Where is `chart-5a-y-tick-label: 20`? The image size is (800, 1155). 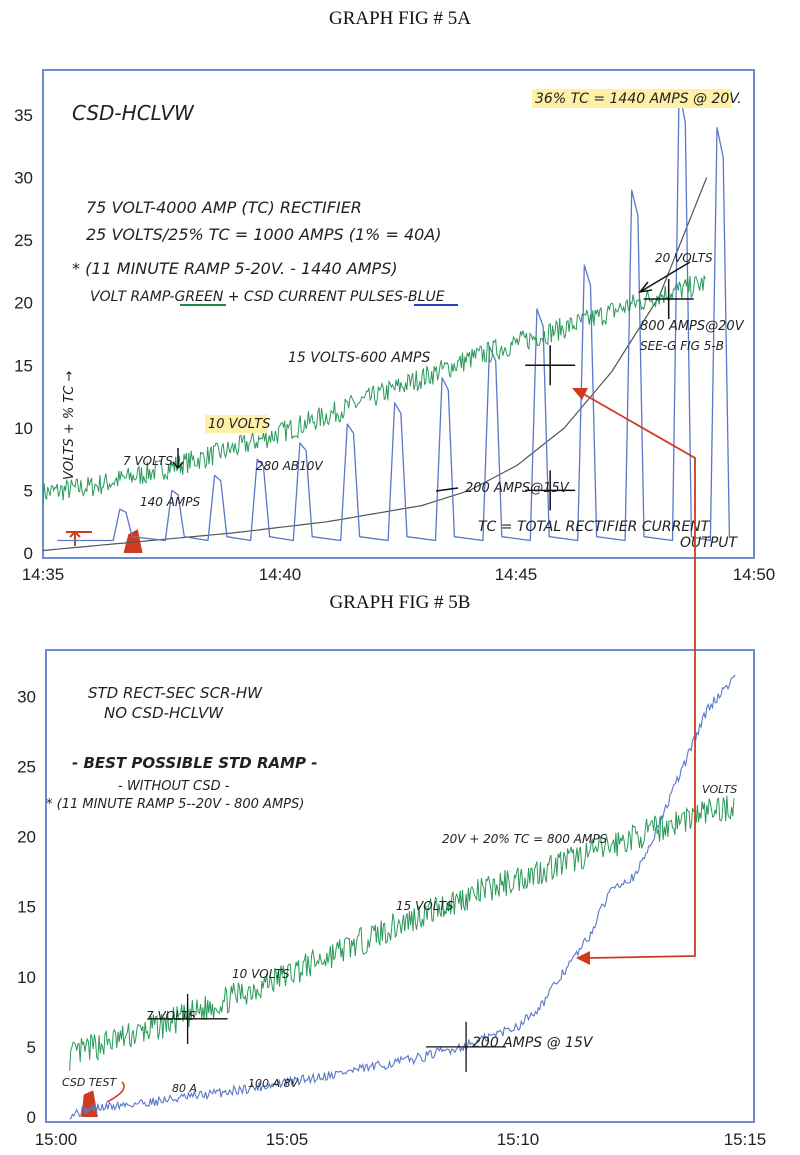 chart-5a-y-tick-label: 20 is located at coordinates (23, 303).